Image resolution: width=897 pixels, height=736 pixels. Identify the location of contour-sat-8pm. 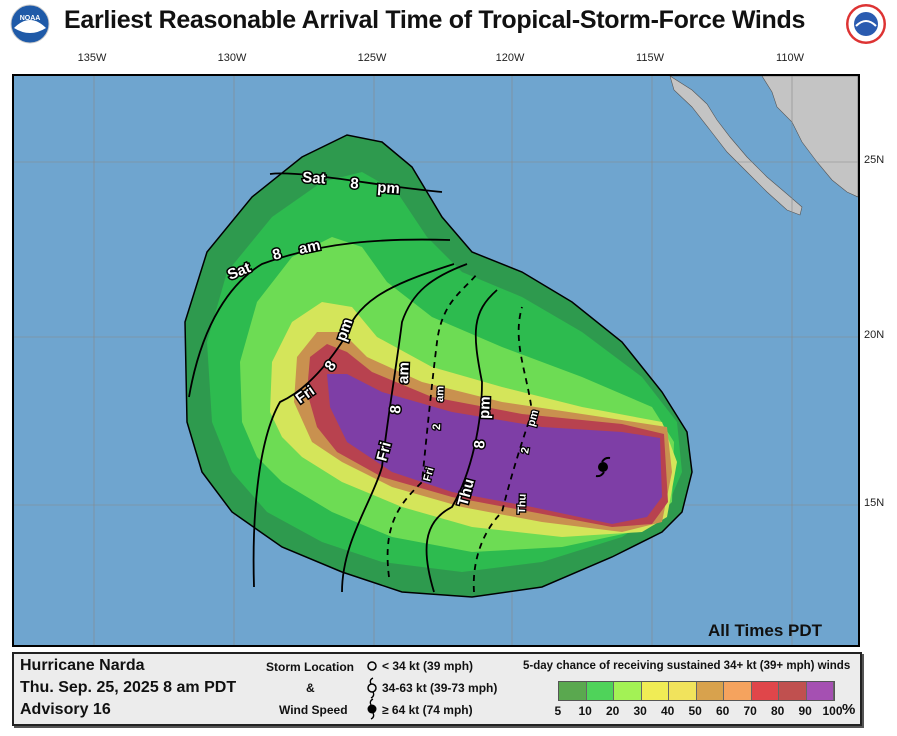
(356, 182).